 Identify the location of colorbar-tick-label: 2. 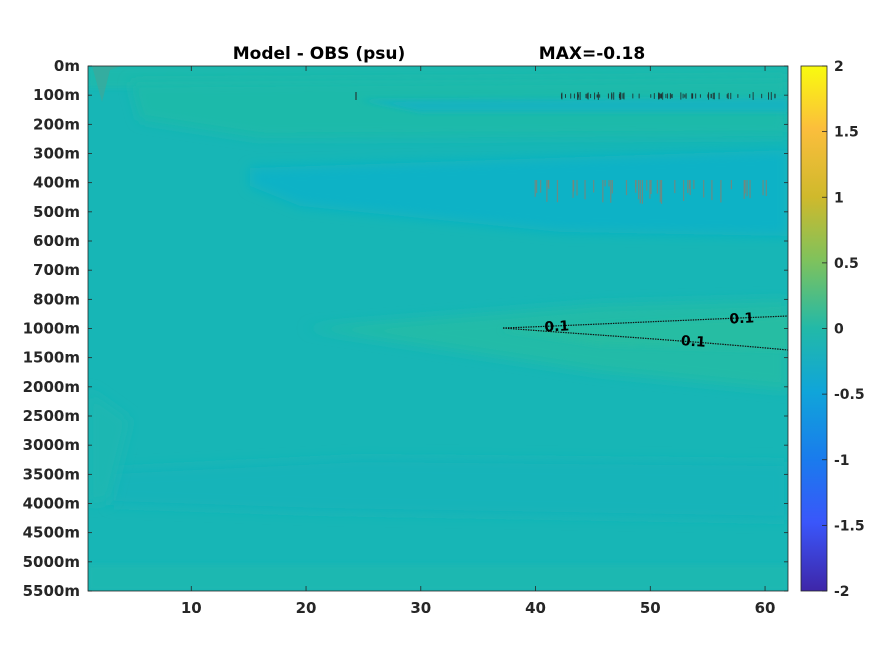
(839, 67).